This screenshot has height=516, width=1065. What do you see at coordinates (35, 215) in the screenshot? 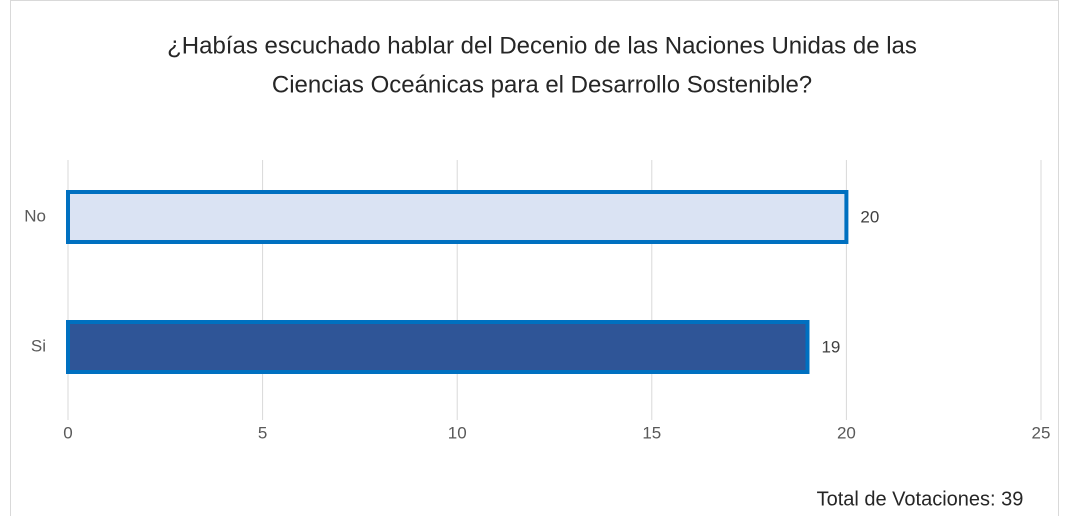
I see `y-tick-label: No` at bounding box center [35, 215].